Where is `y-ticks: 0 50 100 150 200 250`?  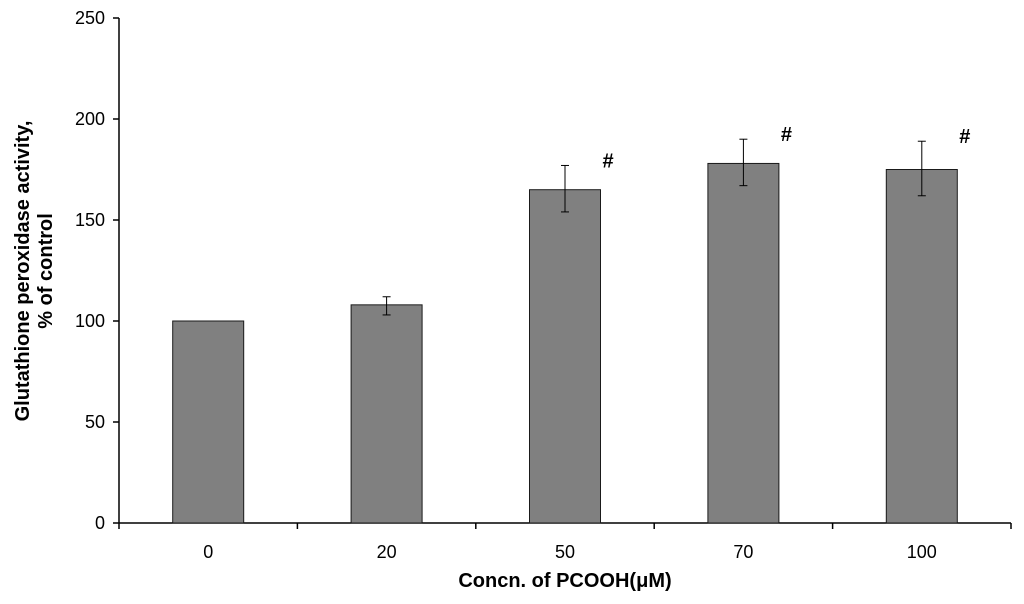 y-ticks: 0 50 100 150 200 250 is located at coordinates (97, 270).